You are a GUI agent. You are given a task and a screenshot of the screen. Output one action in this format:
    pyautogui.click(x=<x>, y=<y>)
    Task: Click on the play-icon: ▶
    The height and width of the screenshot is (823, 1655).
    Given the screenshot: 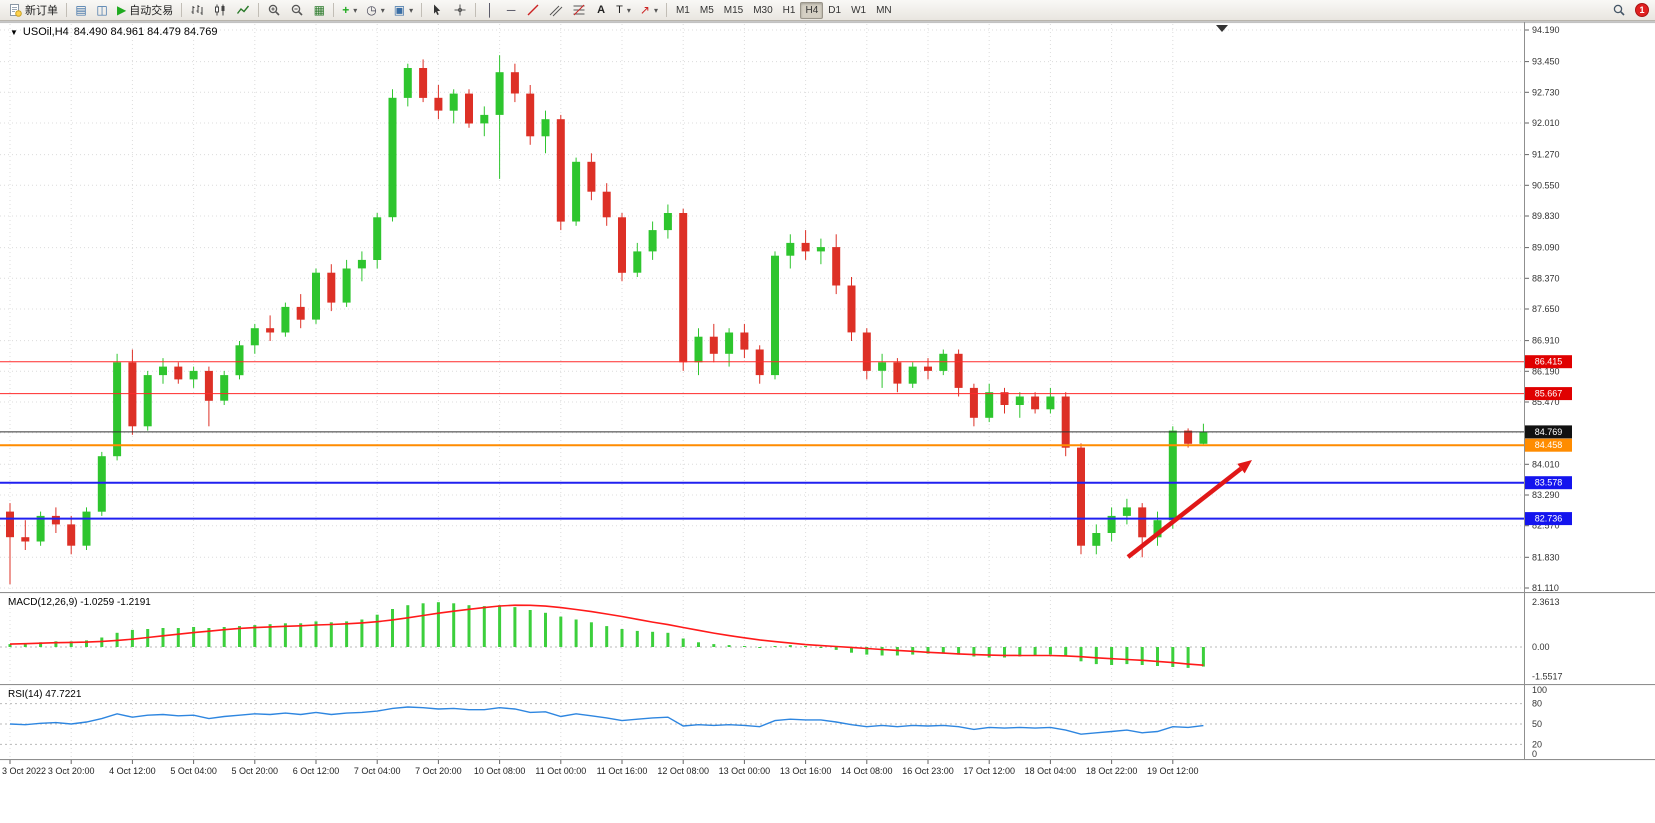 What is the action you would take?
    pyautogui.click(x=122, y=10)
    